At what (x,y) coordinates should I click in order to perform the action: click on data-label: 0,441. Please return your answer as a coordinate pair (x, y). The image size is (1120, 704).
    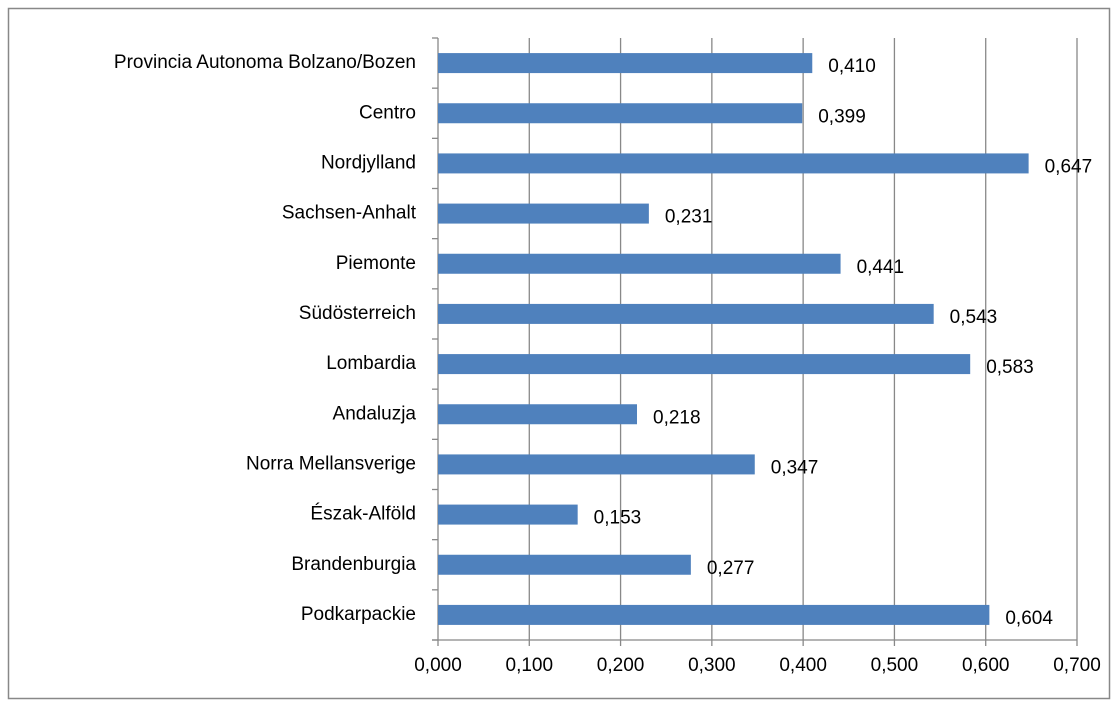
    Looking at the image, I should click on (881, 267).